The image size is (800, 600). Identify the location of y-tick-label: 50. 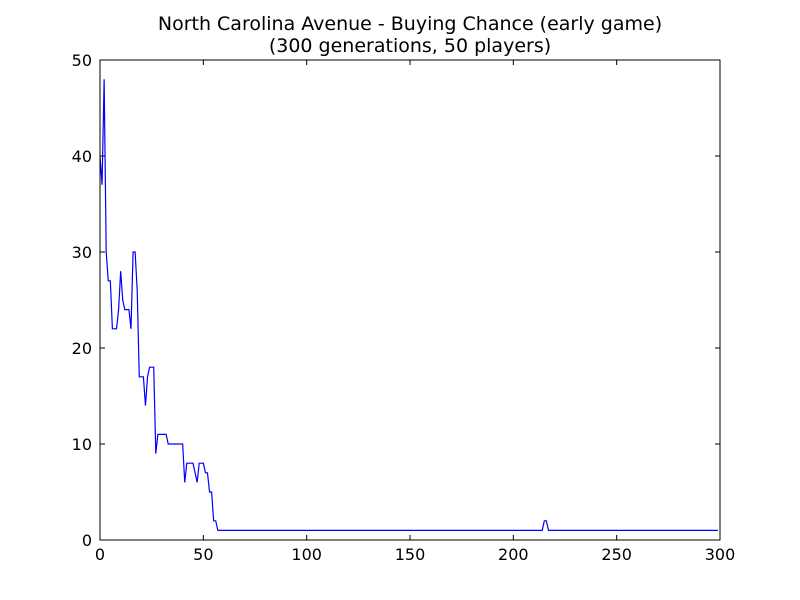
(82, 60).